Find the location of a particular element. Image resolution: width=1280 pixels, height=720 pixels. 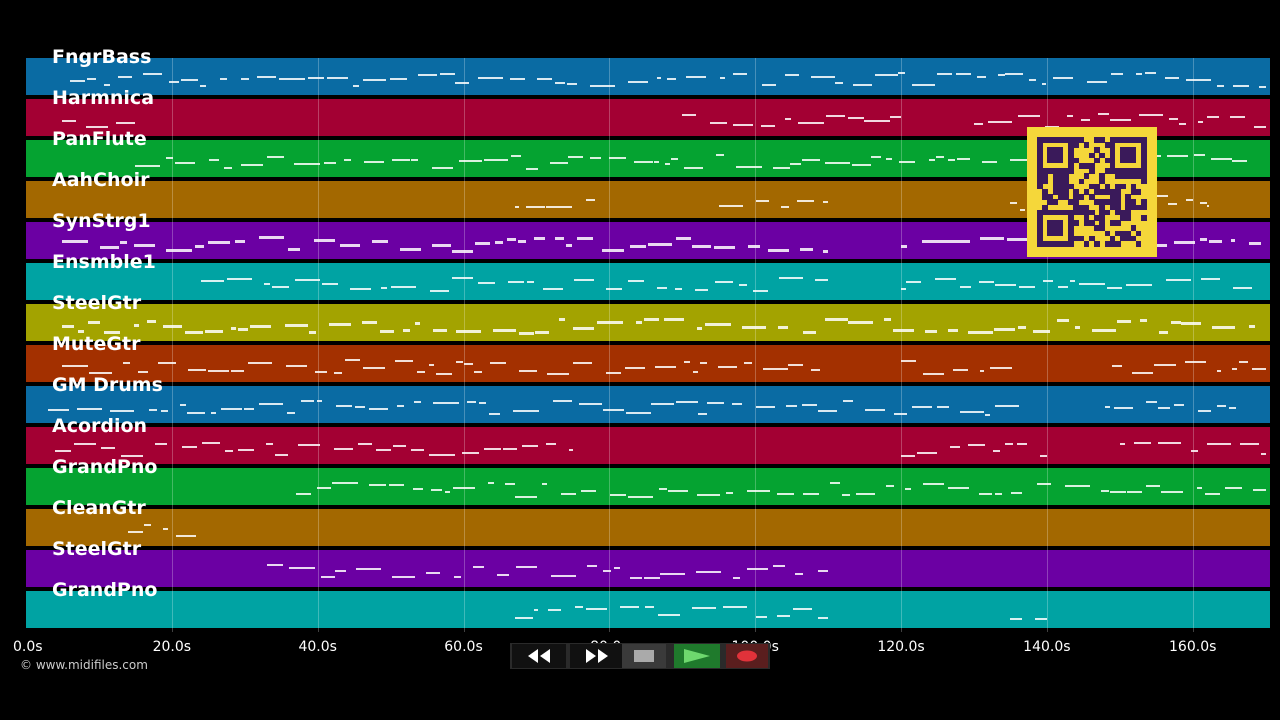

play-button is located at coordinates (697, 656).